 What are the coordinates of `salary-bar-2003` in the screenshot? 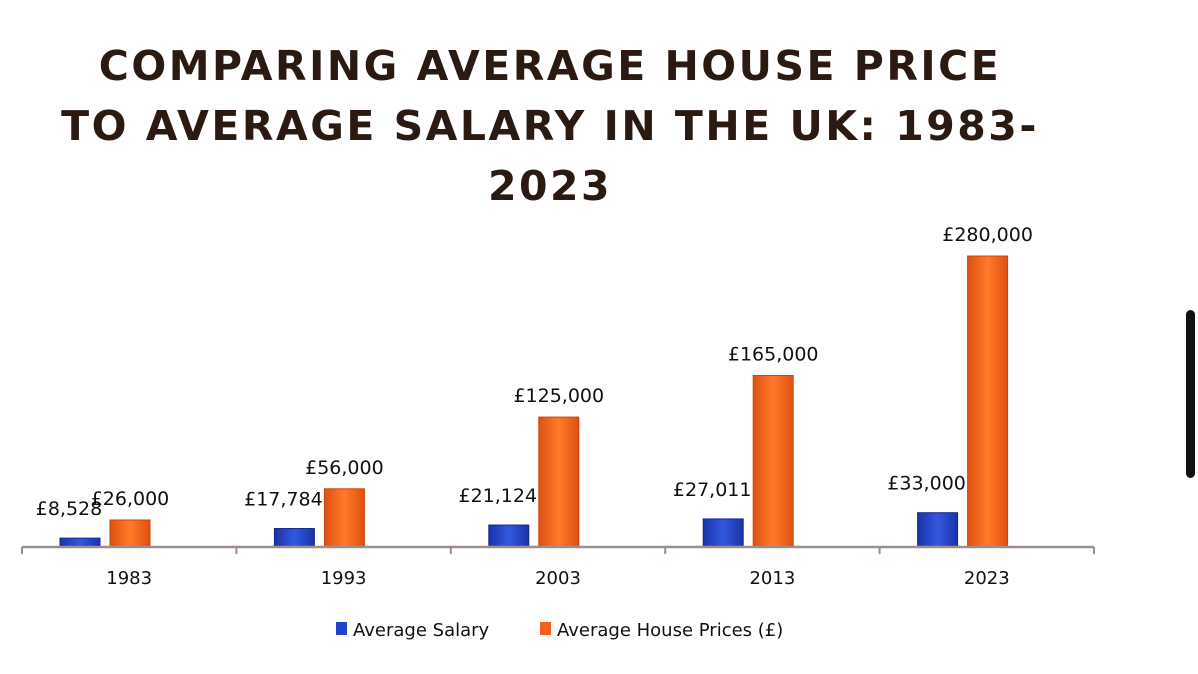 It's located at (509, 536).